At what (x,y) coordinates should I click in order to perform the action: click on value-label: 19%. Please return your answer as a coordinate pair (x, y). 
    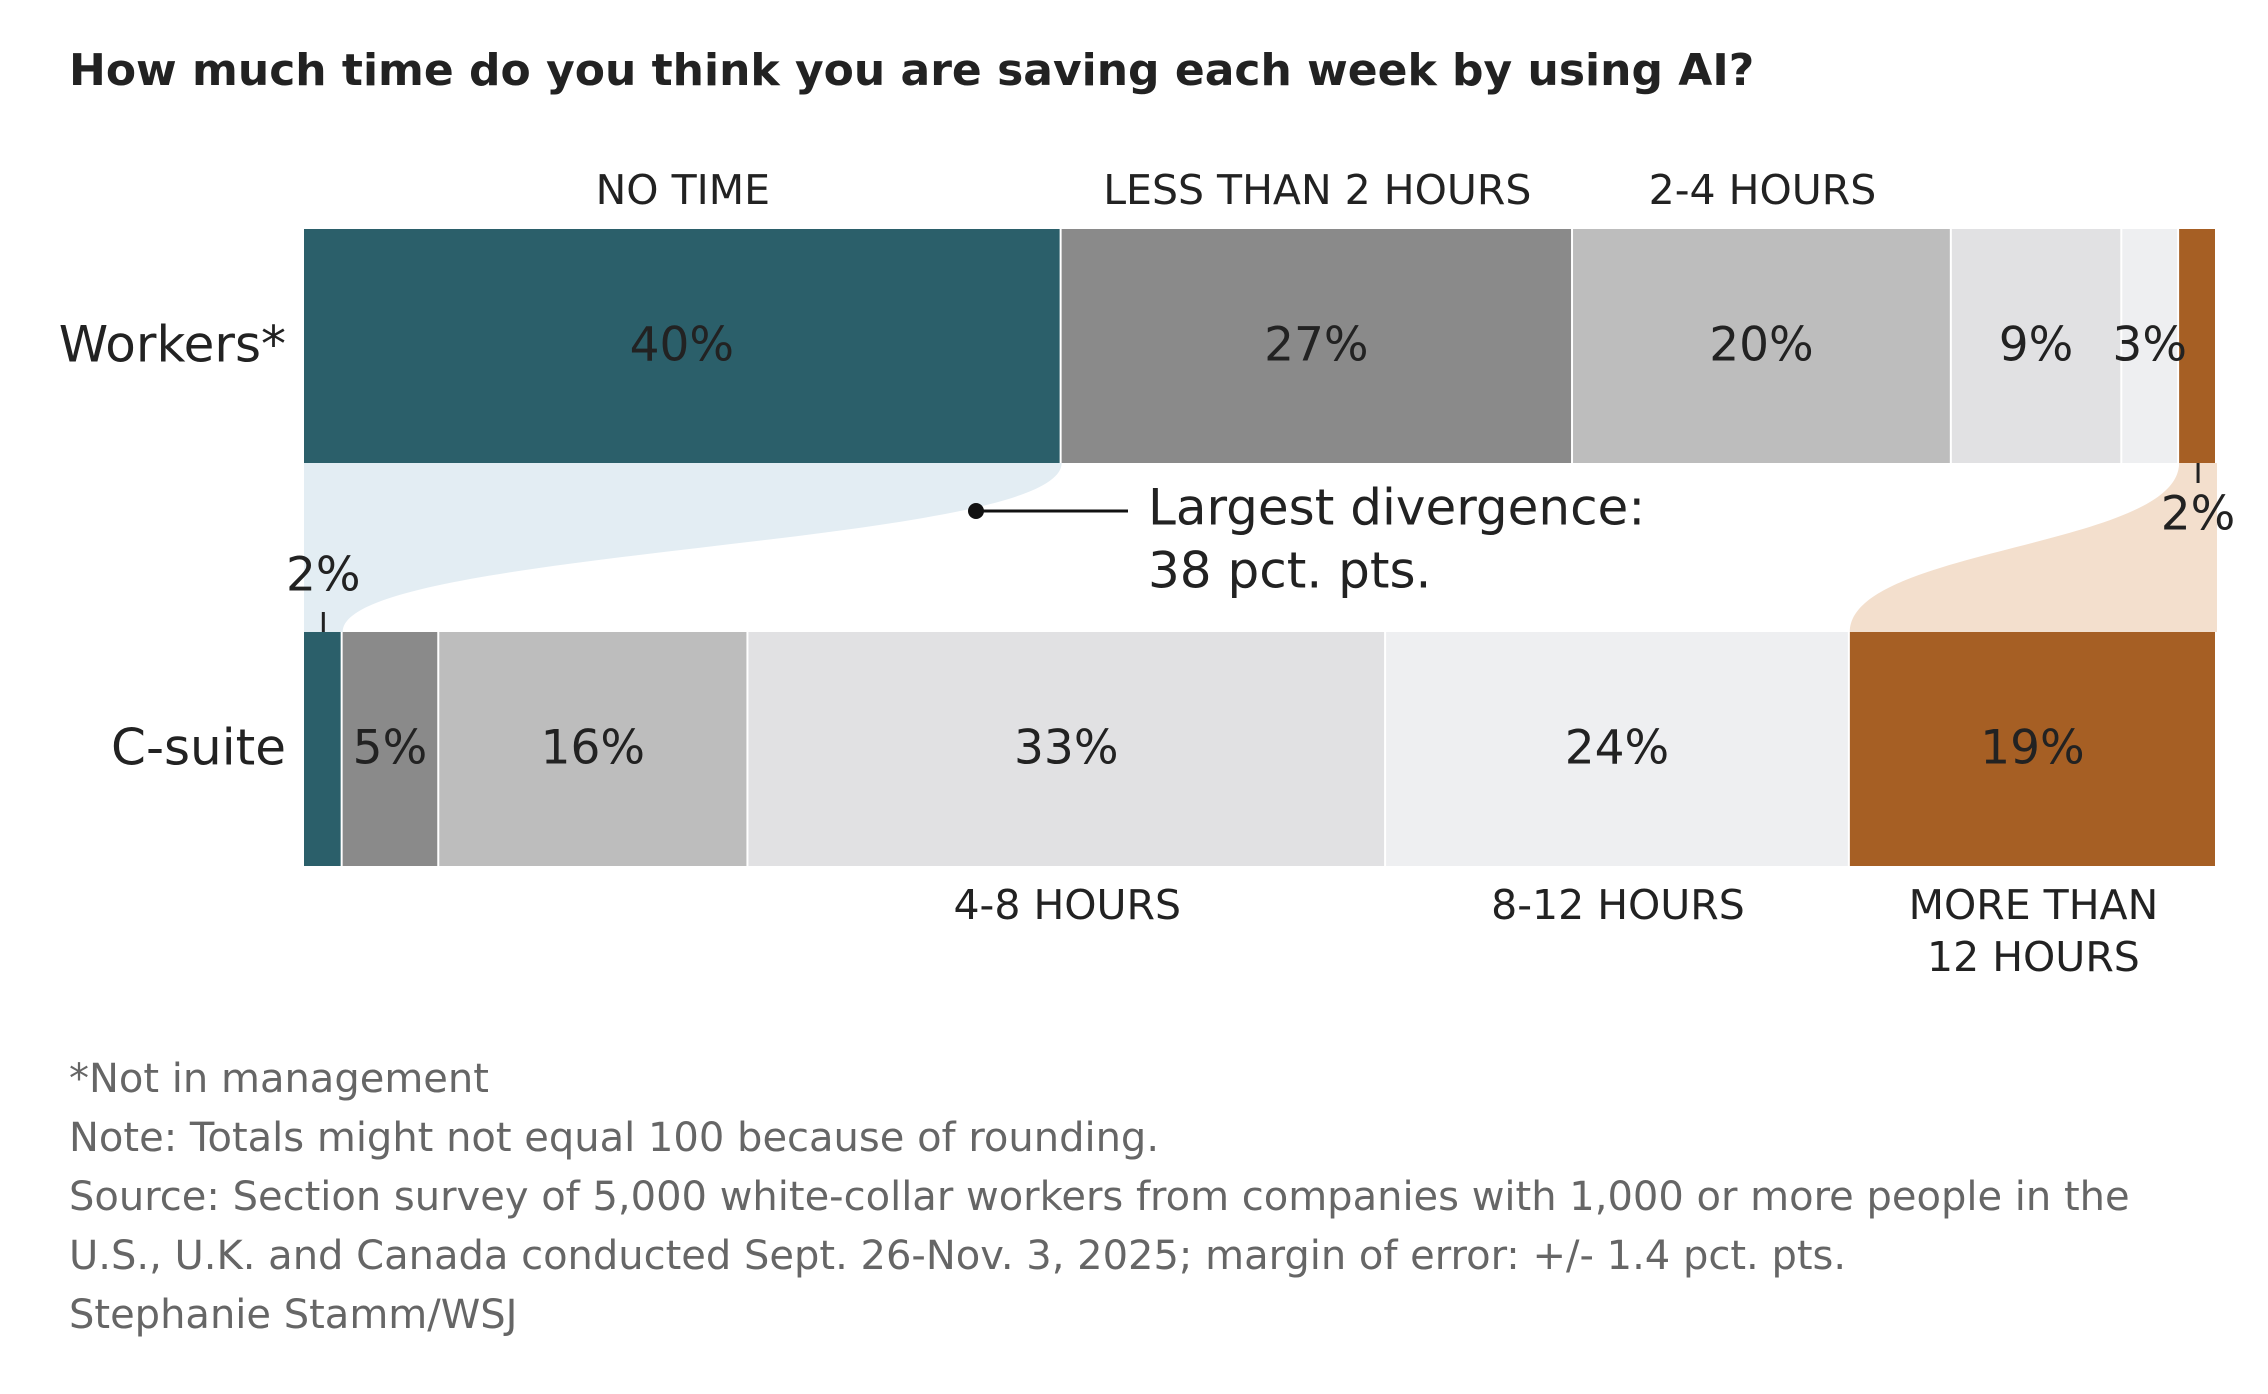
    Looking at the image, I should click on (2032, 748).